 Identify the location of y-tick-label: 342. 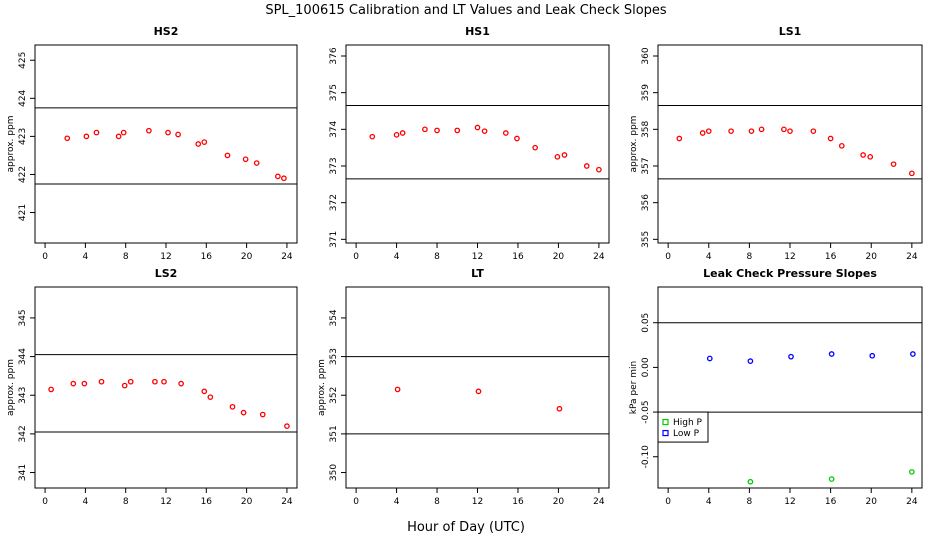
(23, 433).